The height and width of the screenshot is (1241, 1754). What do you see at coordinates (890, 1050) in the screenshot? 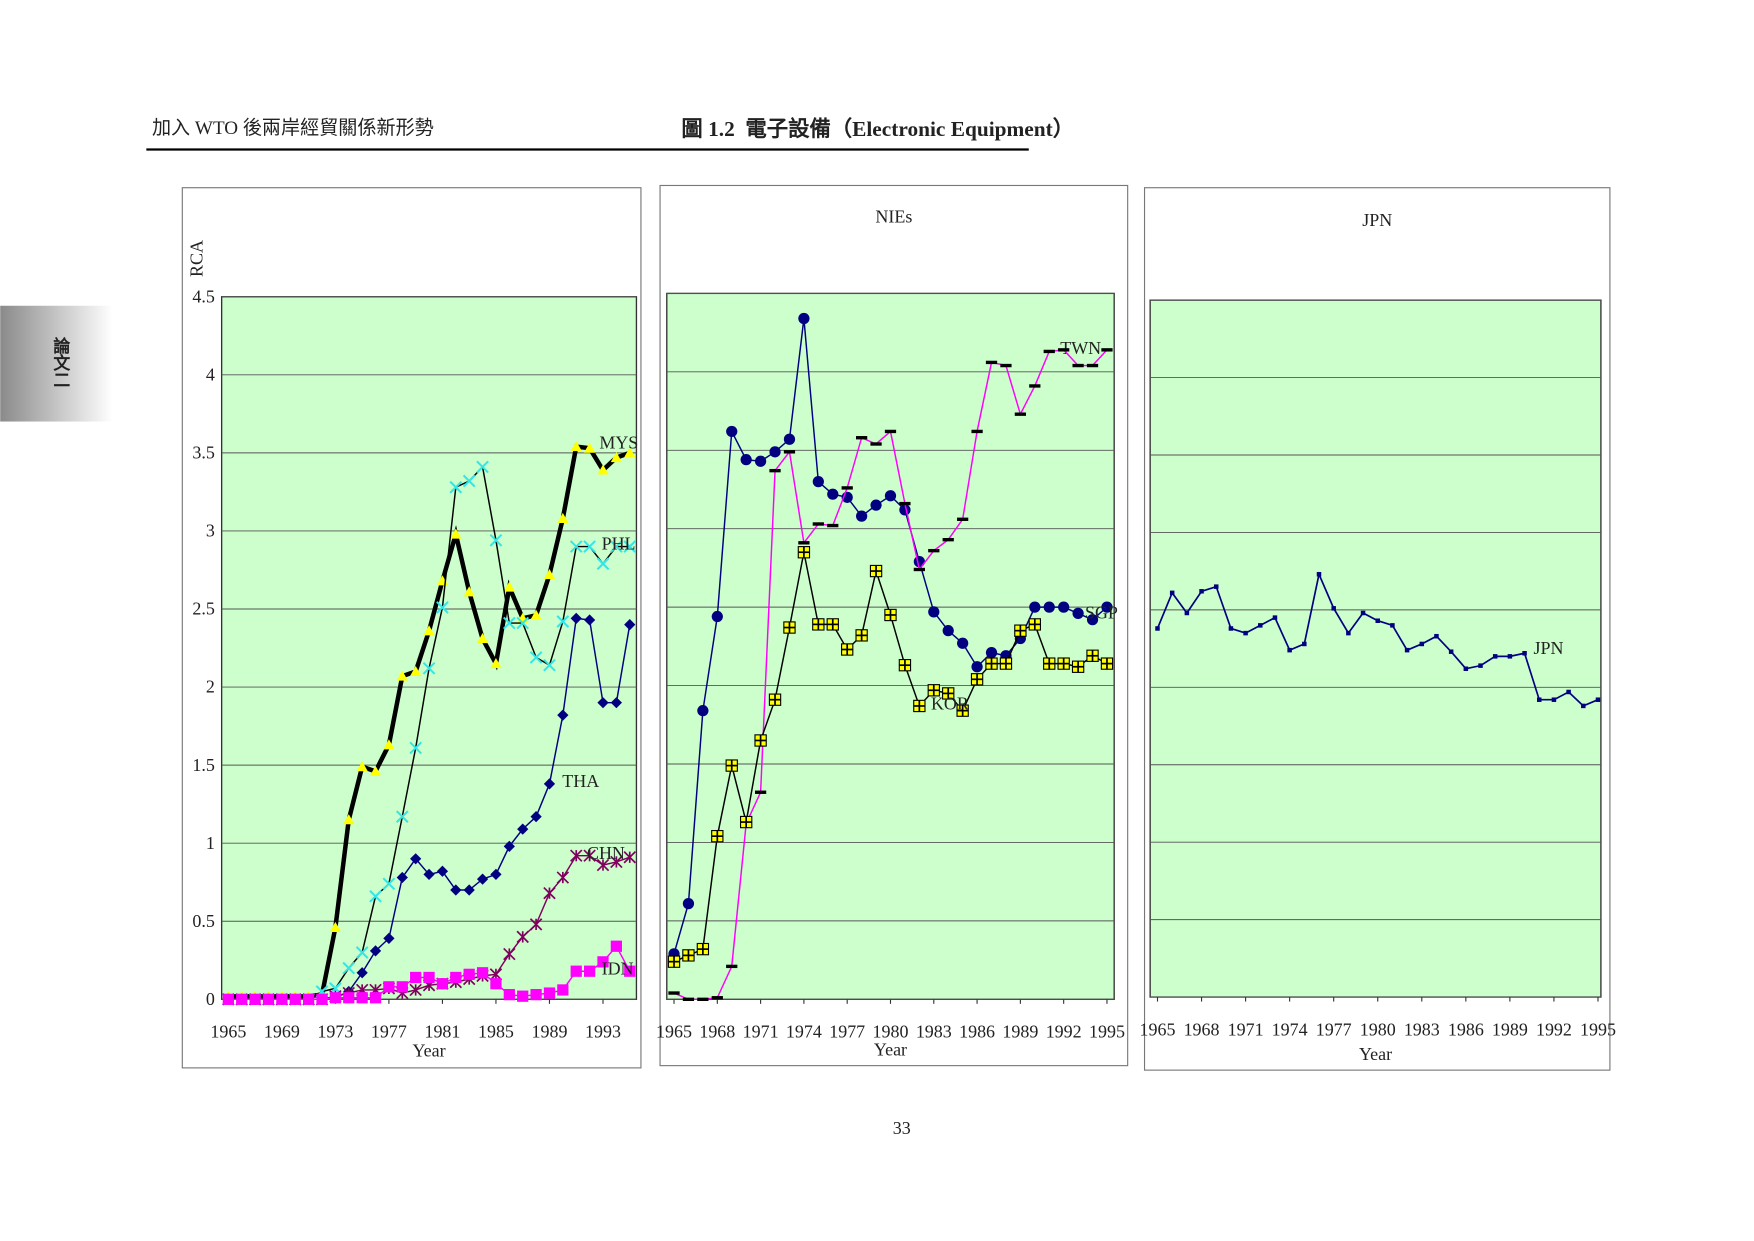
I see `x-axis-label: Year` at bounding box center [890, 1050].